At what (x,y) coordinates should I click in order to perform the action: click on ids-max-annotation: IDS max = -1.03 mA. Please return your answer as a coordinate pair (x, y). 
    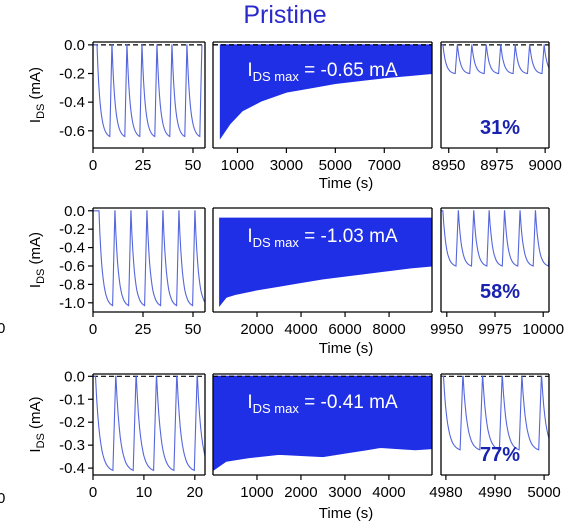
    Looking at the image, I should click on (322, 238).